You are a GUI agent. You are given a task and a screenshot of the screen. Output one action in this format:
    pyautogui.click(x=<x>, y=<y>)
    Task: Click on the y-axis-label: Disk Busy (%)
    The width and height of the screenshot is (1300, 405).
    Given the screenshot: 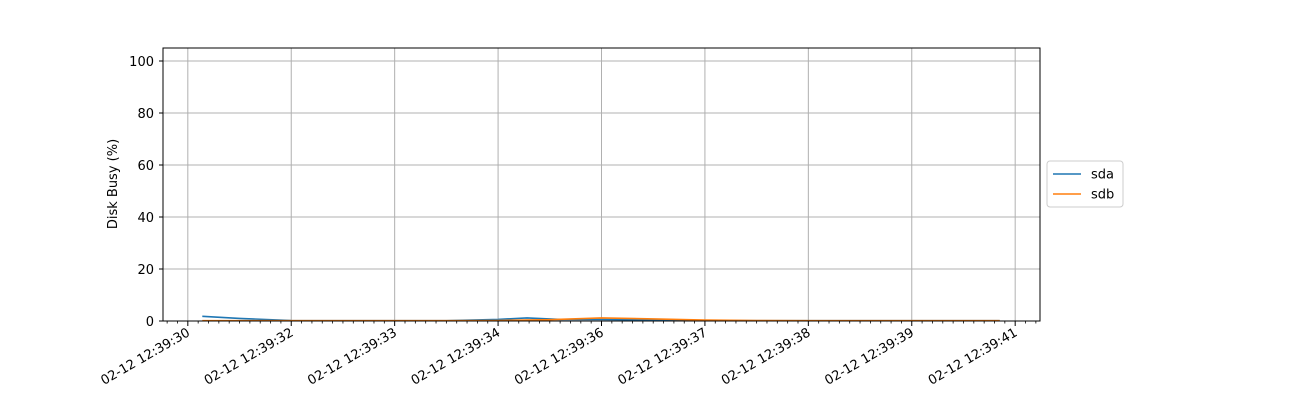 What is the action you would take?
    pyautogui.click(x=113, y=184)
    